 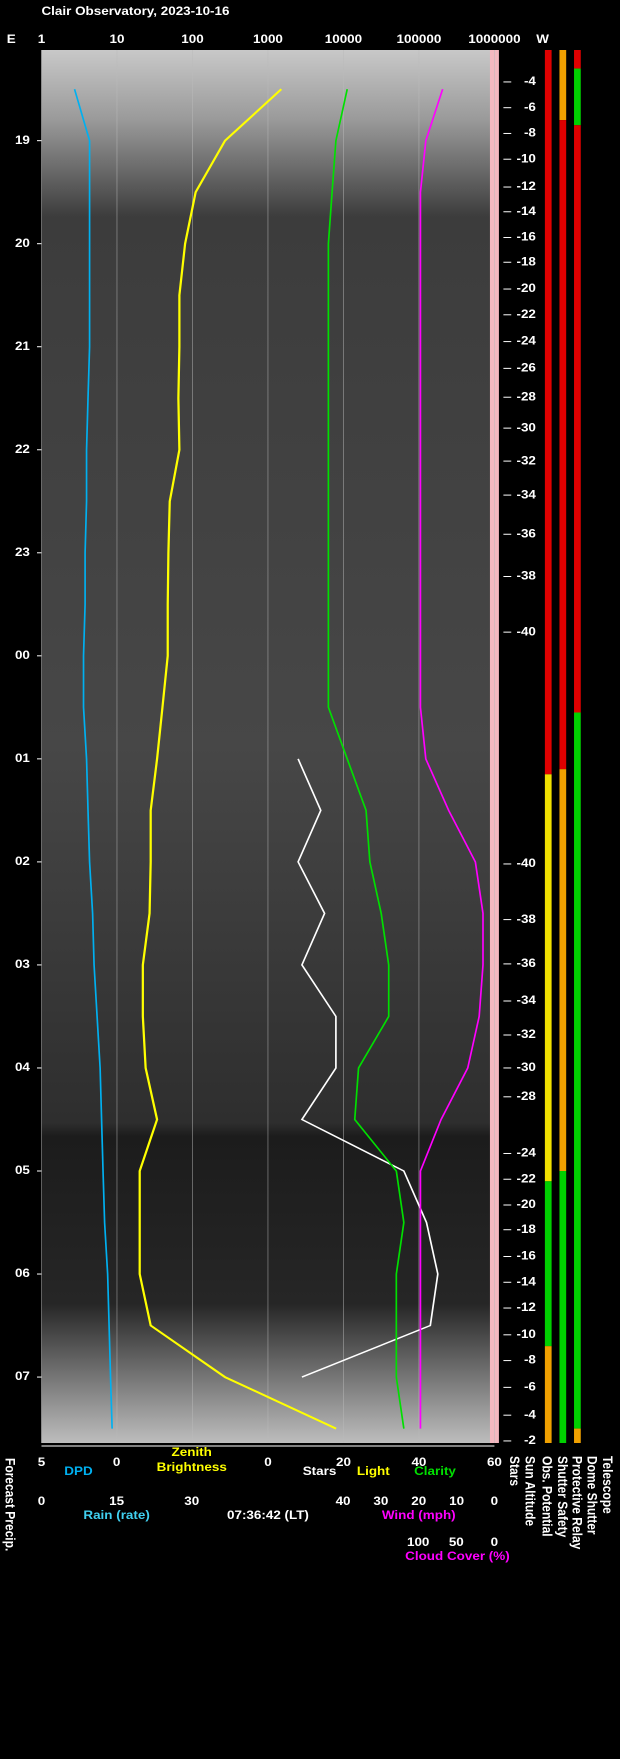 I want to click on sun-altitude-label: -24, so click(x=526, y=1152).